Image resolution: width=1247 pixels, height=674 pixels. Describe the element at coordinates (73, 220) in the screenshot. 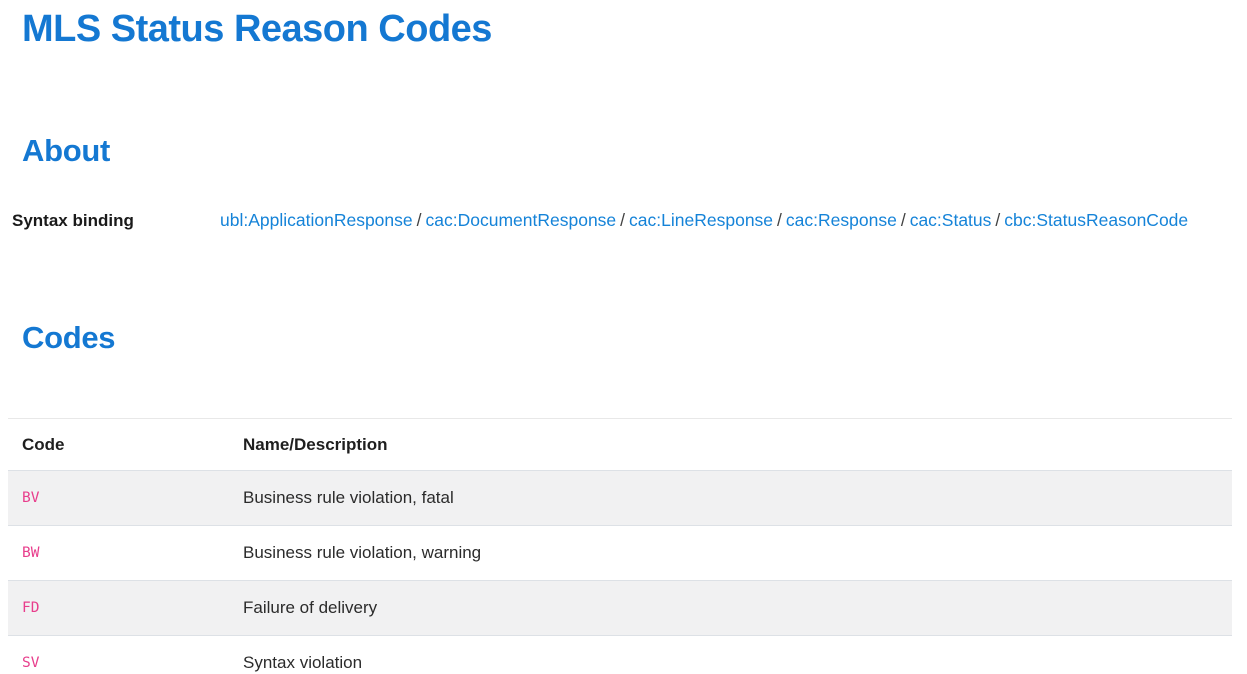

I see `syntax-binding-label: Syntax binding` at that location.